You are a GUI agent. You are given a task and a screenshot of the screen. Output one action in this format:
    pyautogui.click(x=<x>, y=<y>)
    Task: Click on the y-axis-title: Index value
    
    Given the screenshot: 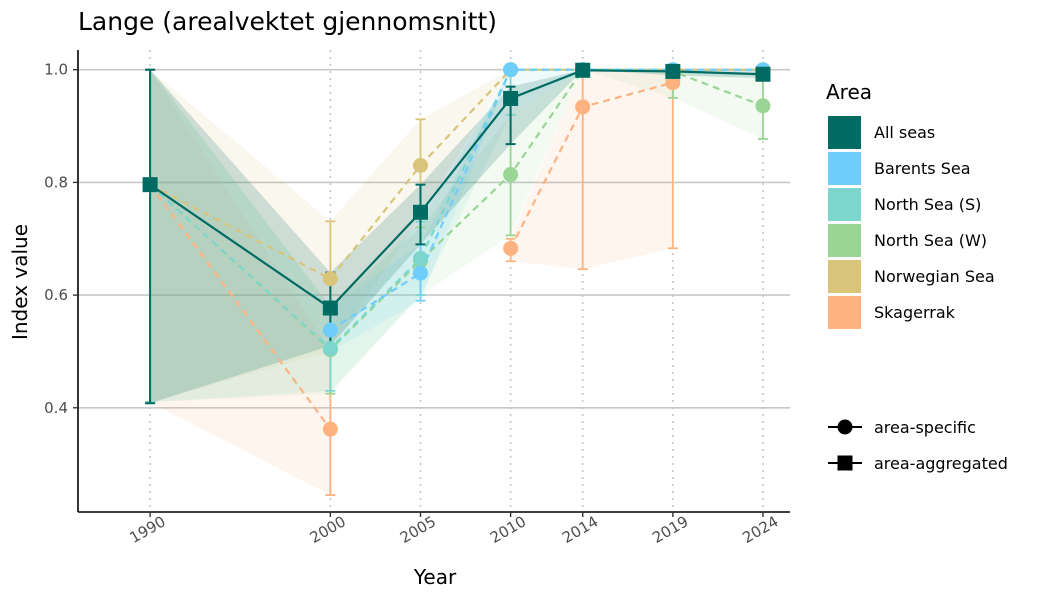 What is the action you would take?
    pyautogui.click(x=20, y=282)
    